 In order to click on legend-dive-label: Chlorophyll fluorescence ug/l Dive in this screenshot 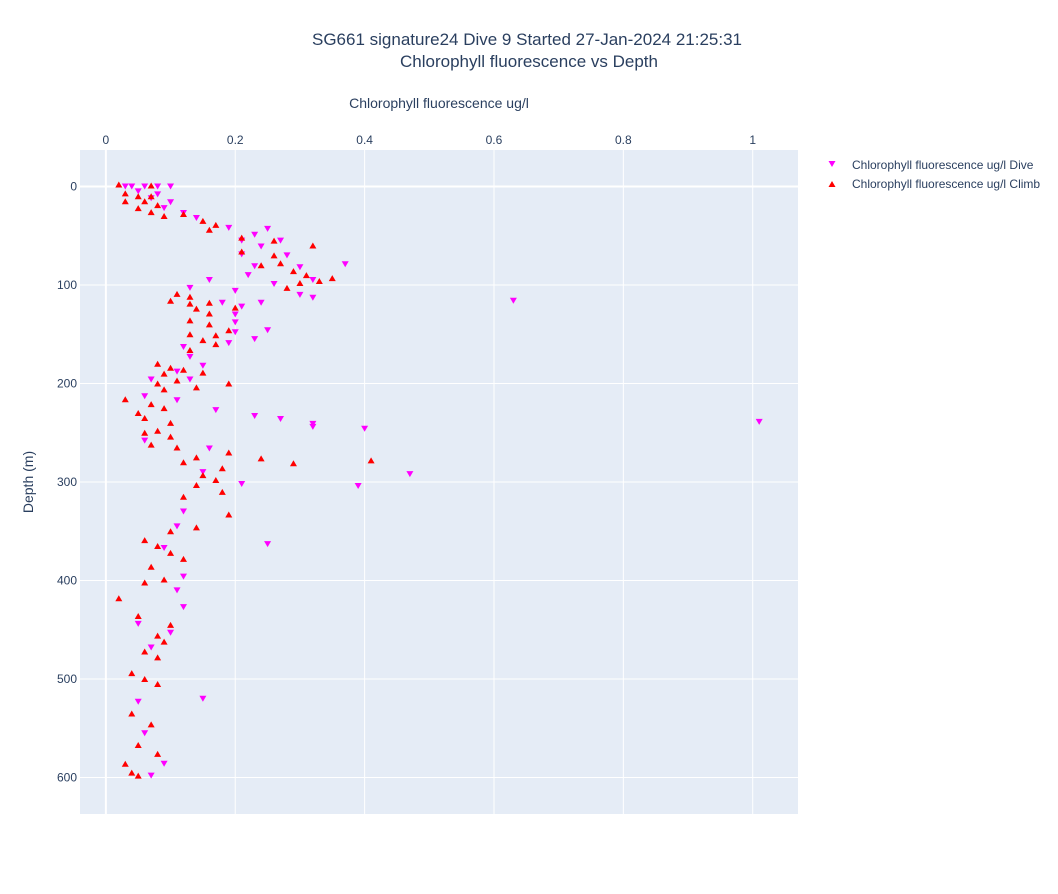, I will do `click(943, 165)`.